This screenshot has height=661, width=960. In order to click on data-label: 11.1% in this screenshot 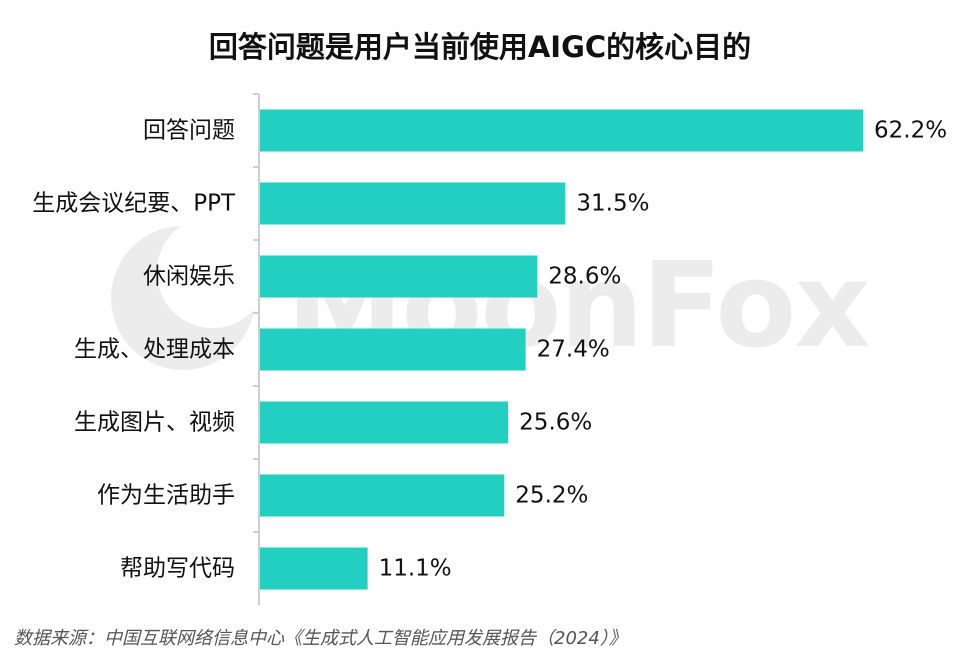, I will do `click(415, 569)`.